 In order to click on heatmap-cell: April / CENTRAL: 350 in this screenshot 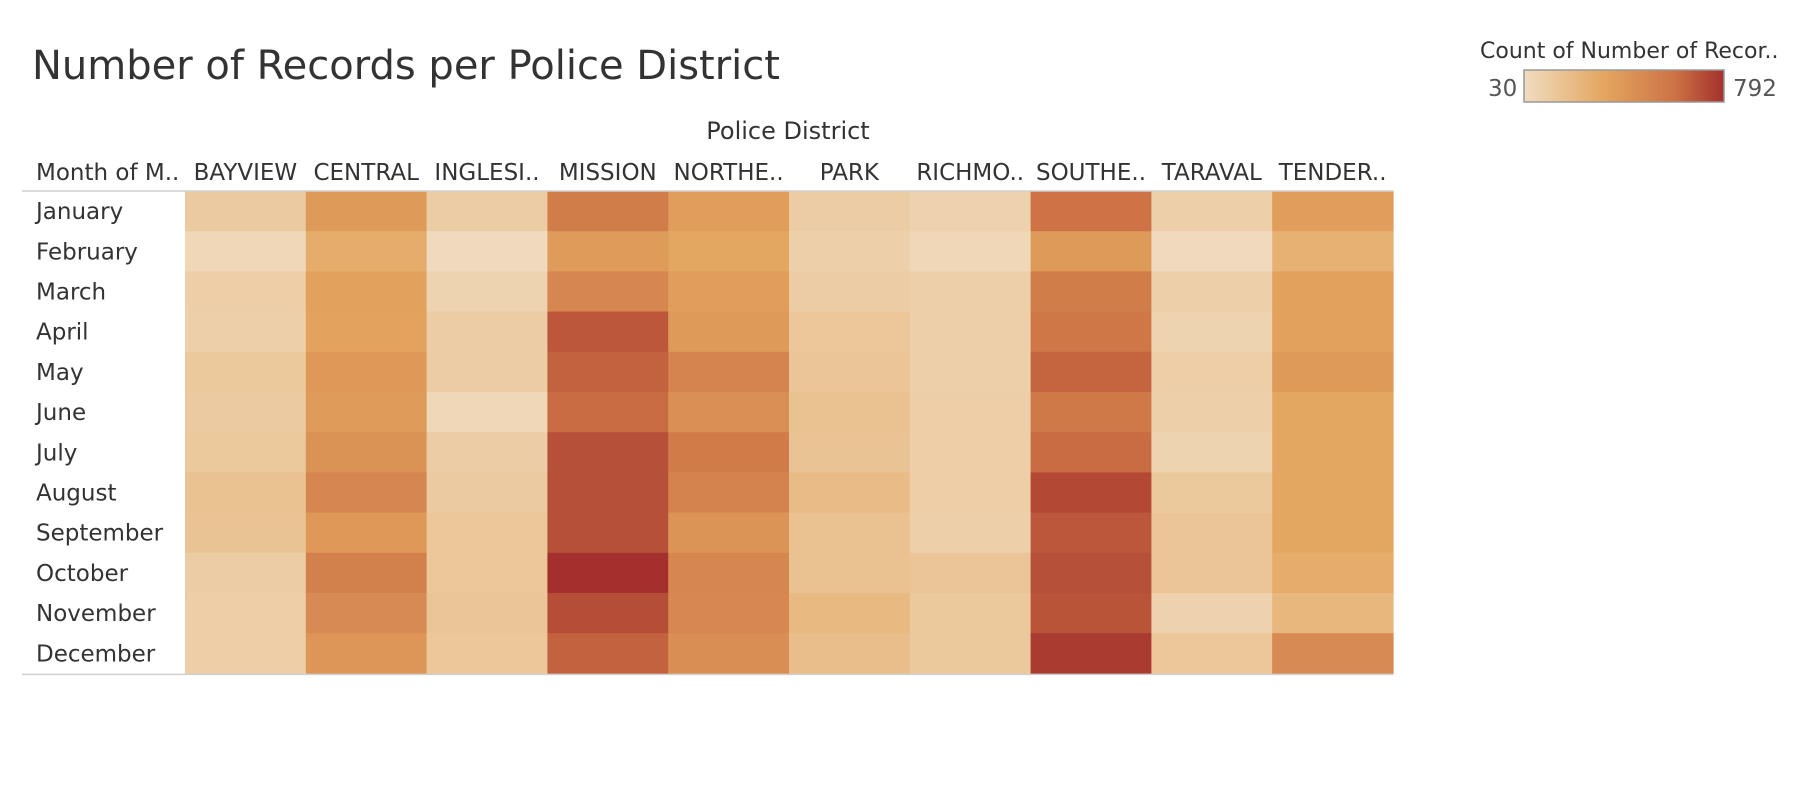, I will do `click(366, 332)`.